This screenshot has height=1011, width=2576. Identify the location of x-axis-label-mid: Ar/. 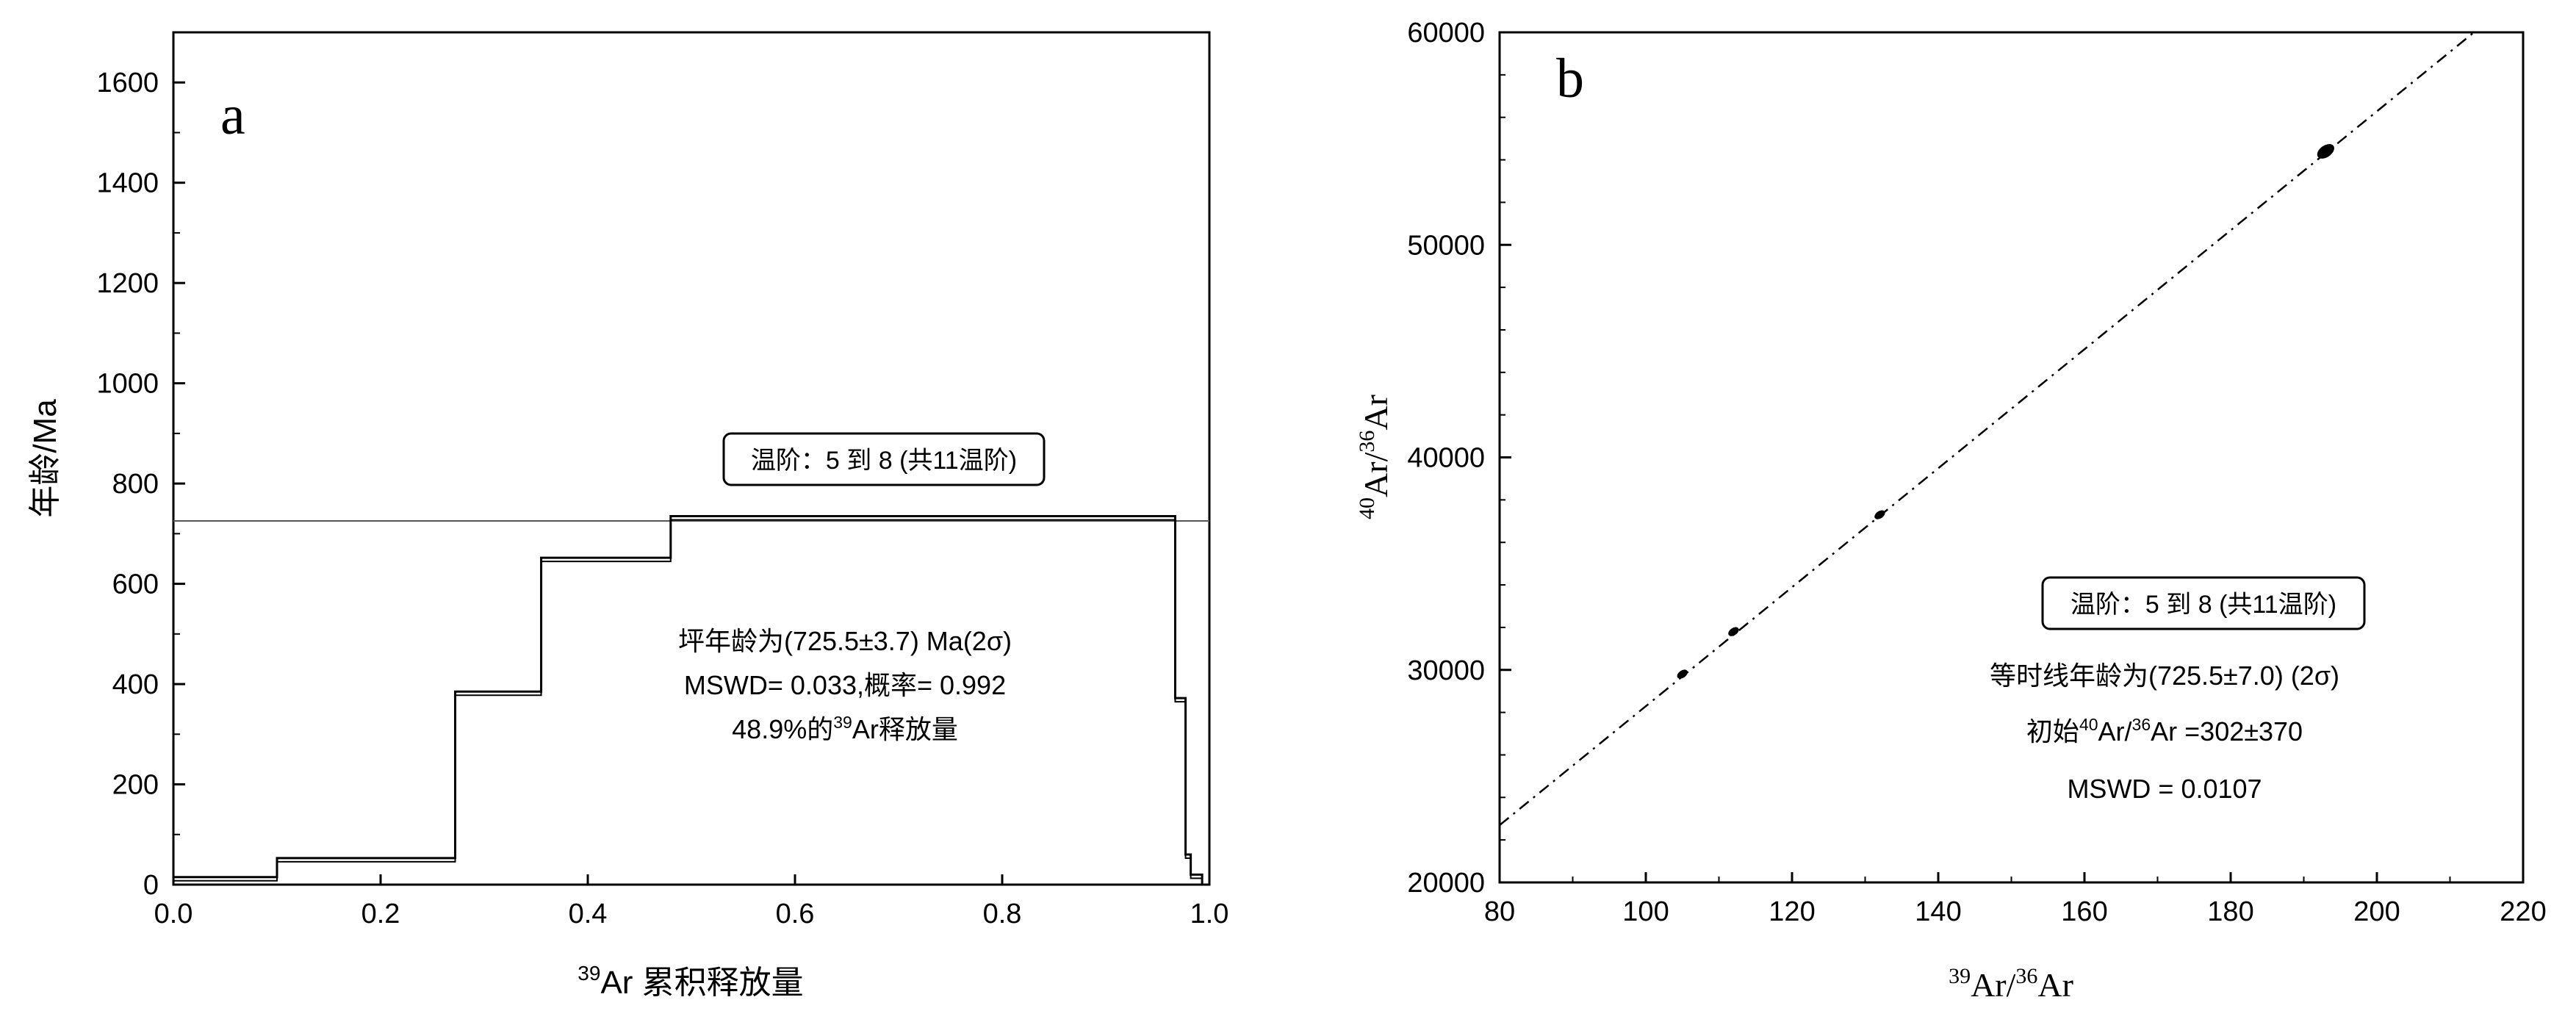
(1993, 985).